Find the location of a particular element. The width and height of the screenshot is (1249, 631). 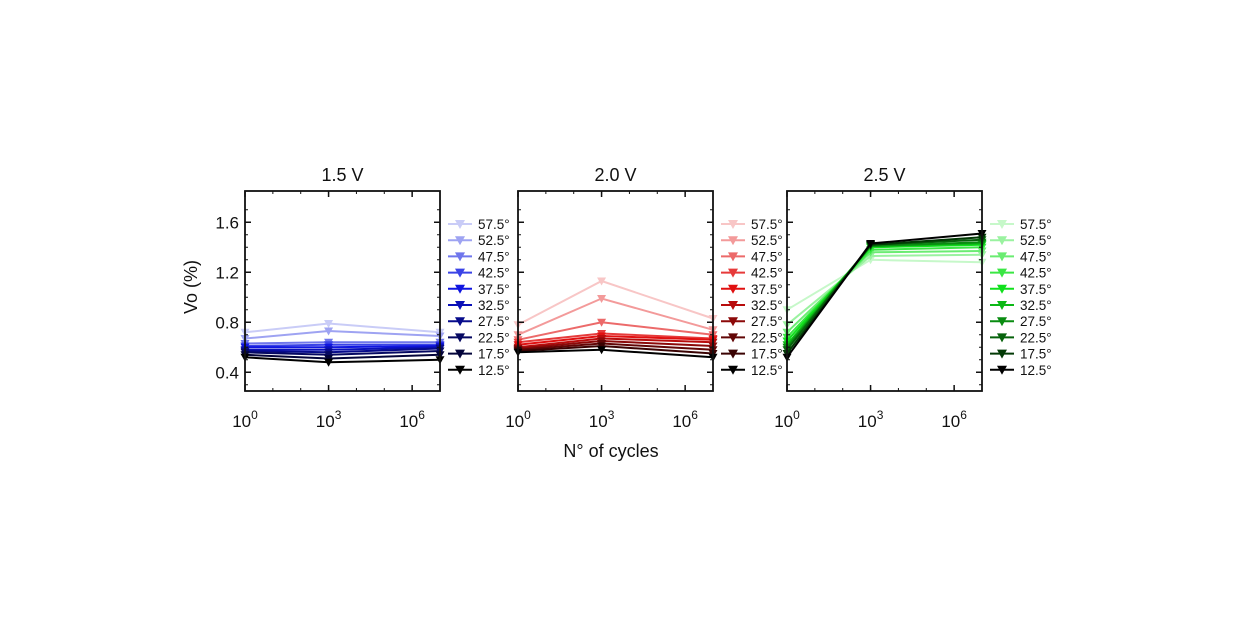

series-line-27.5° is located at coordinates (884, 294).